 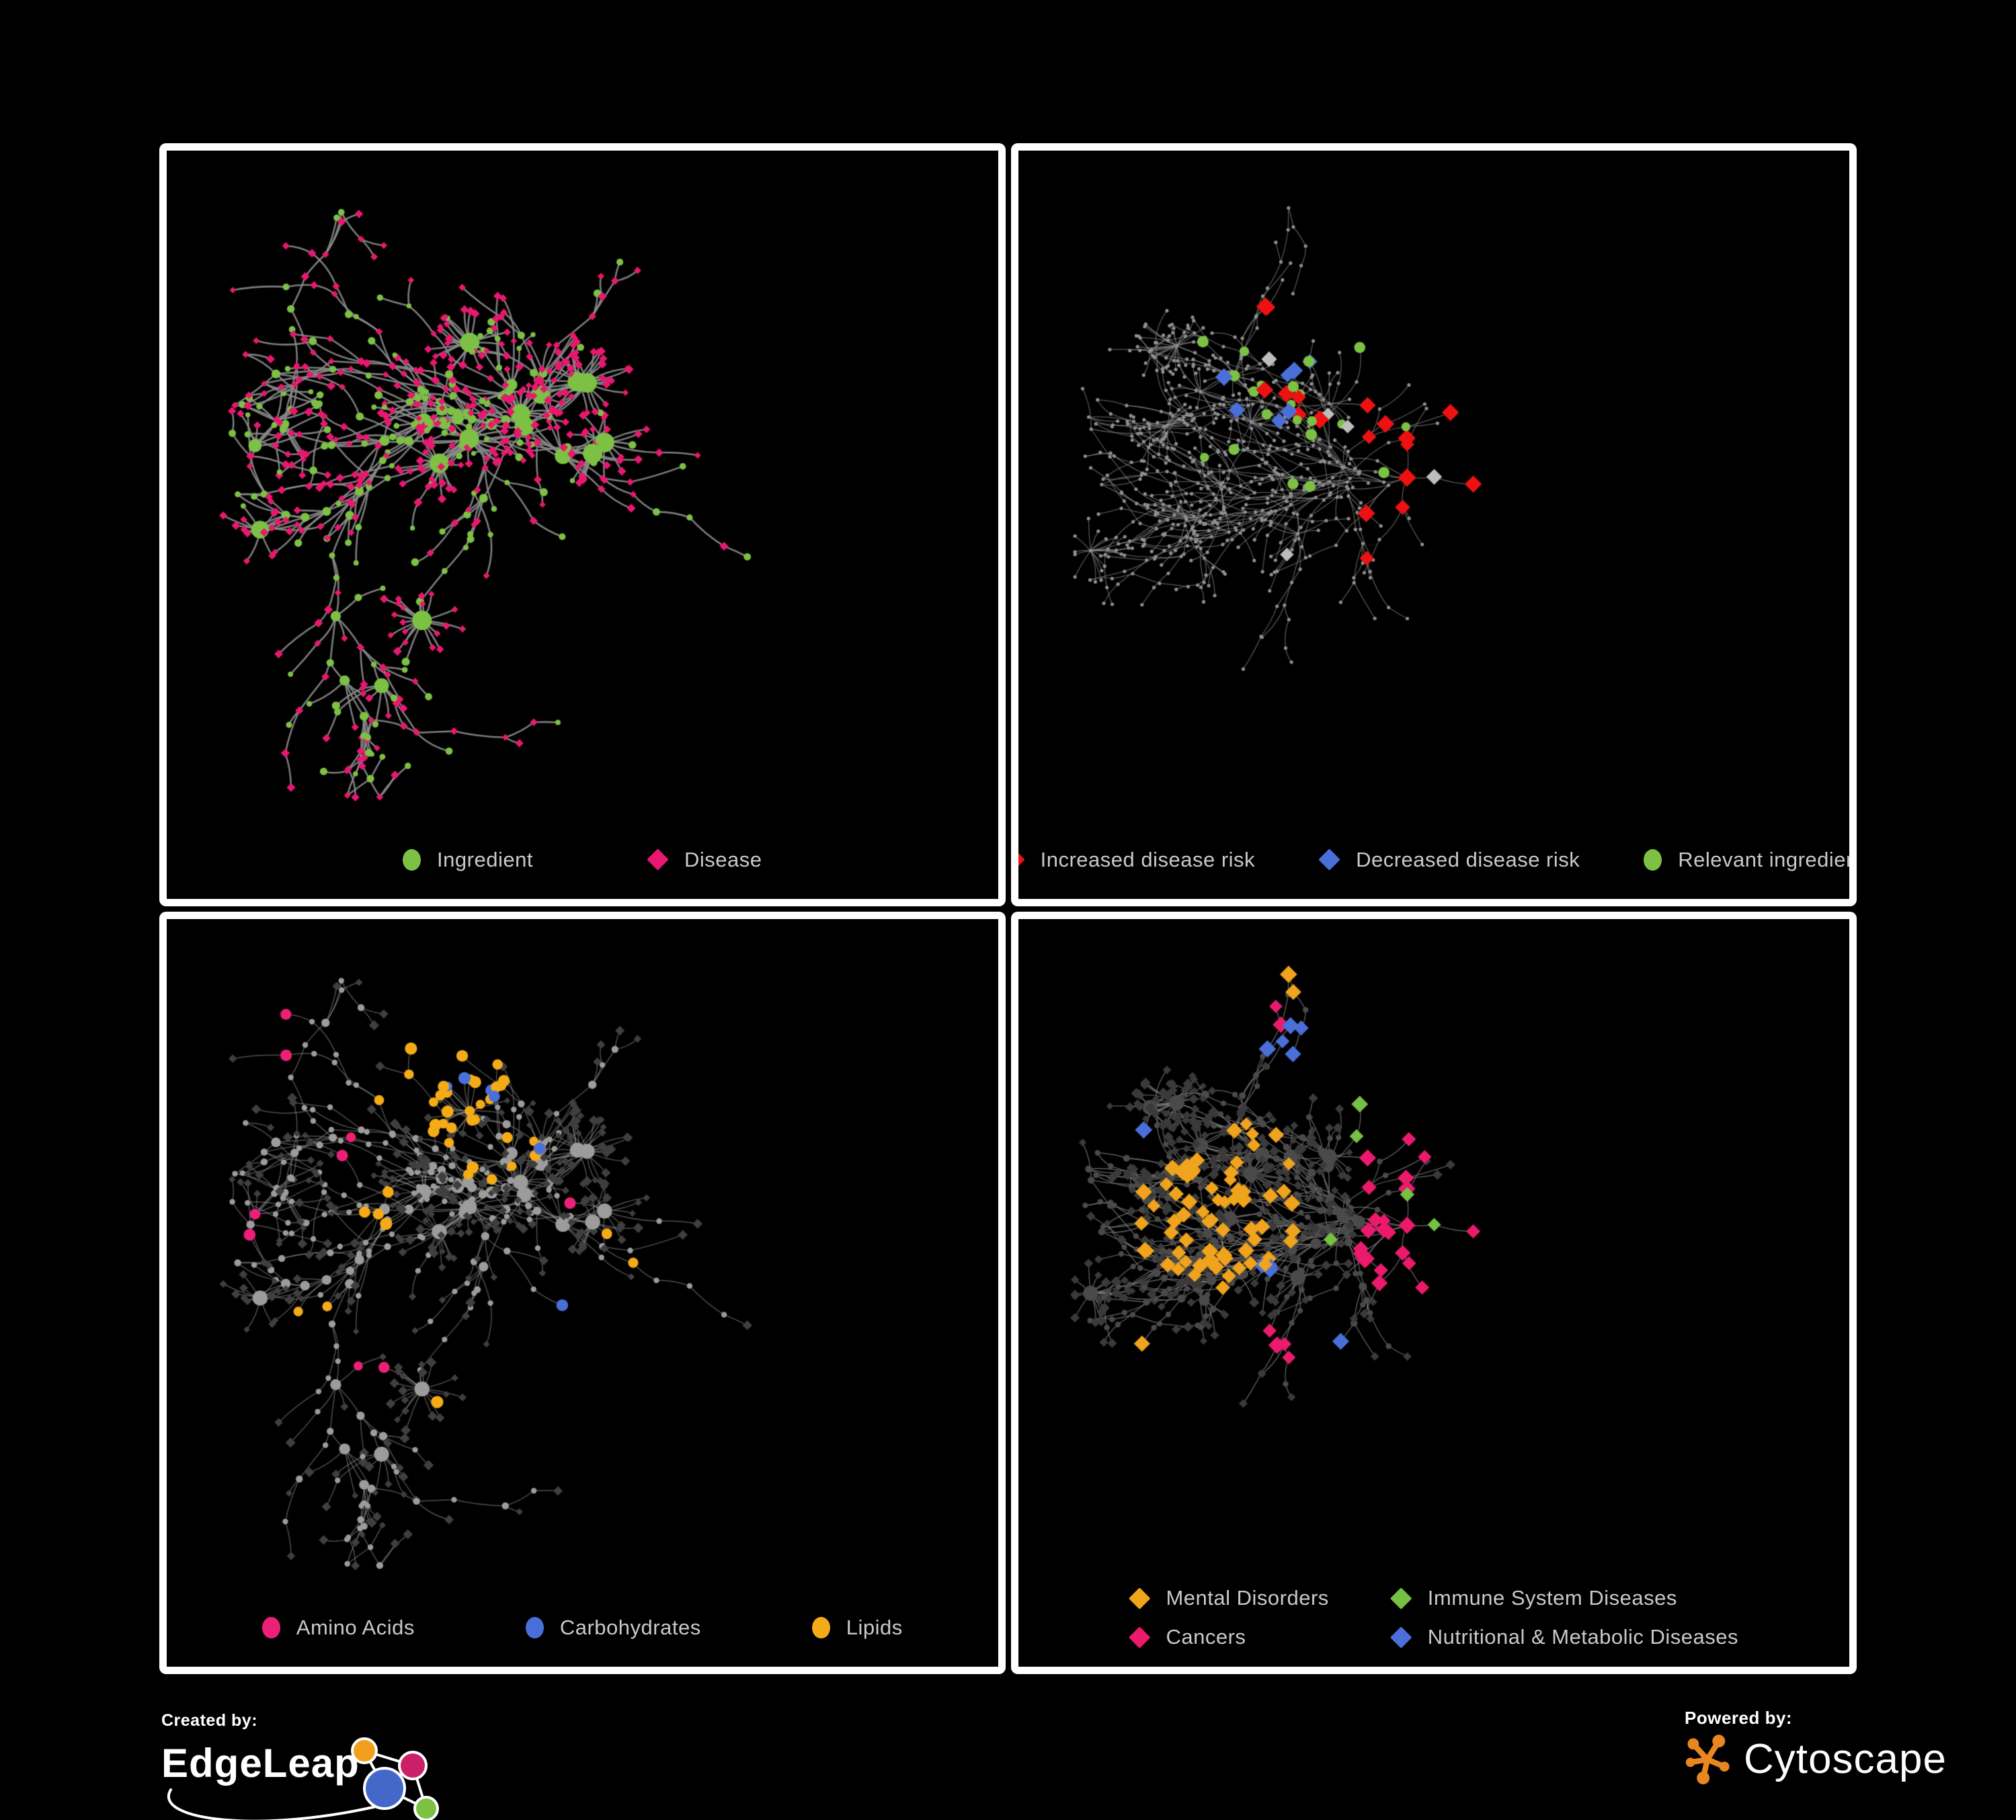 I want to click on nutritional-metabolic-diseases-legend-icon, so click(x=1401, y=1637).